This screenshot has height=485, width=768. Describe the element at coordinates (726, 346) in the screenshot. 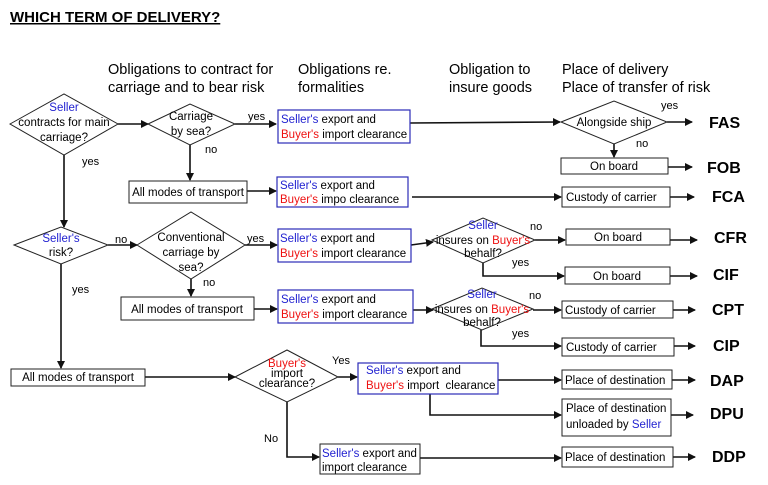

I see `term-cip: CIP` at that location.